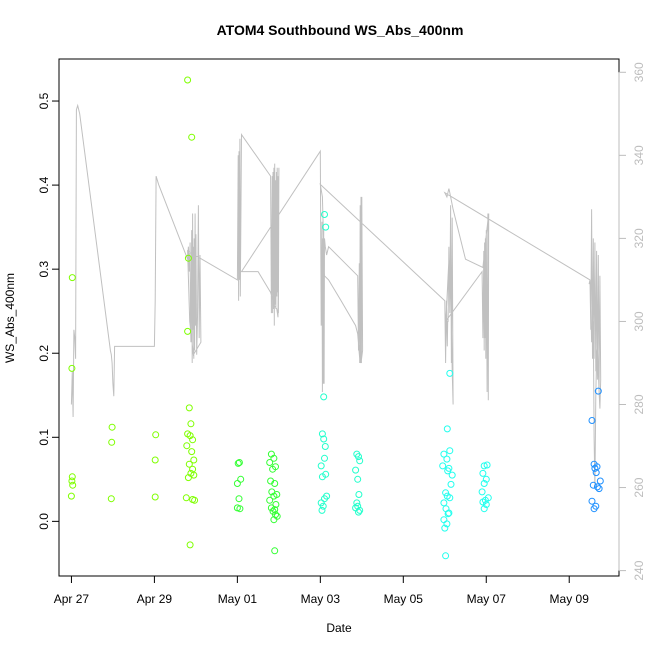  What do you see at coordinates (639, 570) in the screenshot?
I see `y-right-tick-label: 240` at bounding box center [639, 570].